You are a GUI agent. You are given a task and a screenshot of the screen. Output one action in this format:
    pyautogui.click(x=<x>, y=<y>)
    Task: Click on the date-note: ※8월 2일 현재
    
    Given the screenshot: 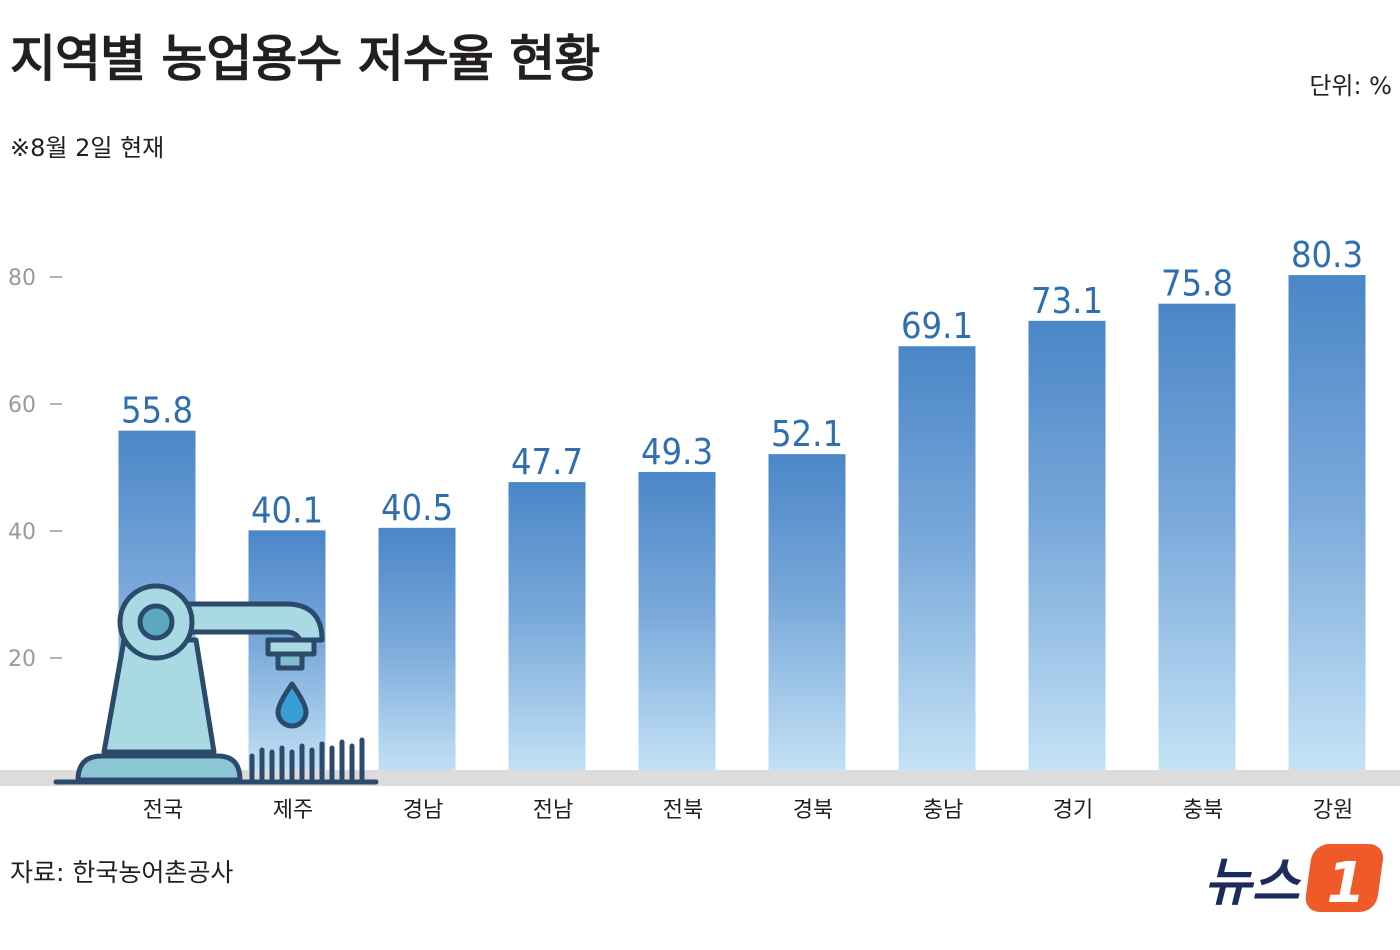 What is the action you would take?
    pyautogui.click(x=87, y=148)
    